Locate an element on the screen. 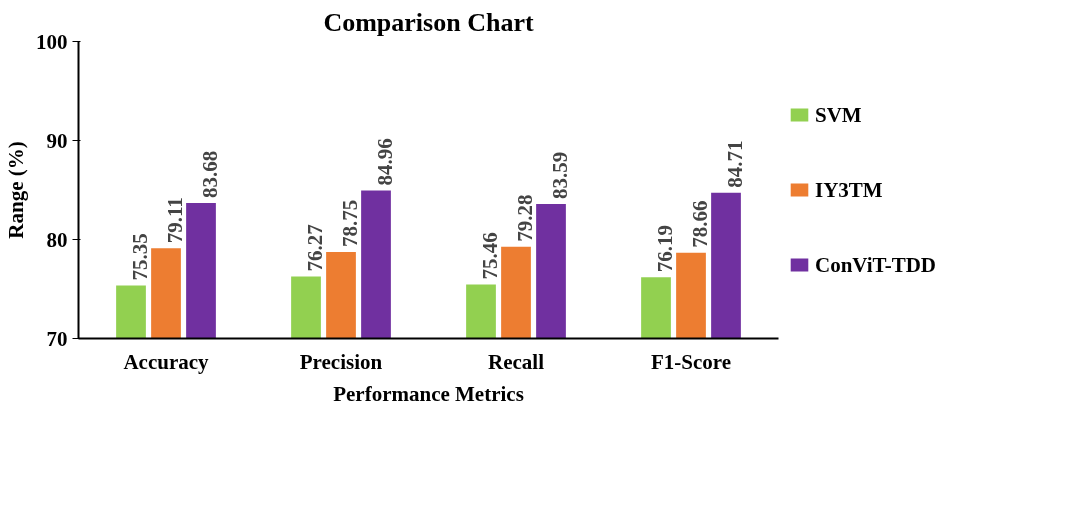 Image resolution: width=1075 pixels, height=508 pixels. chart-title: Comparison Chart is located at coordinates (428, 22).